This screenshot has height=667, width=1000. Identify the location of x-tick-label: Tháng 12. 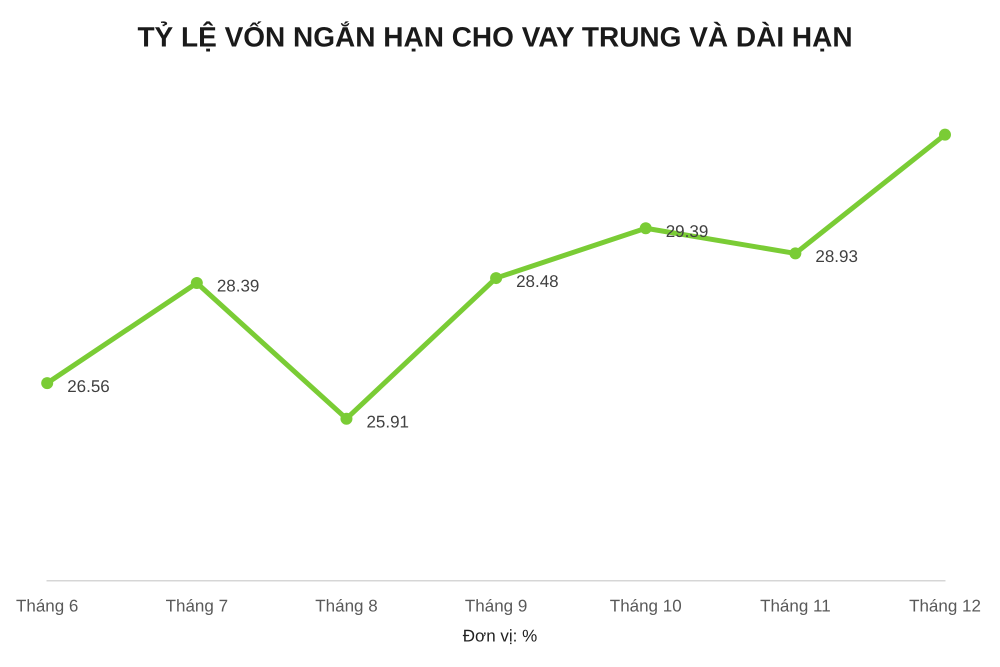
(945, 606).